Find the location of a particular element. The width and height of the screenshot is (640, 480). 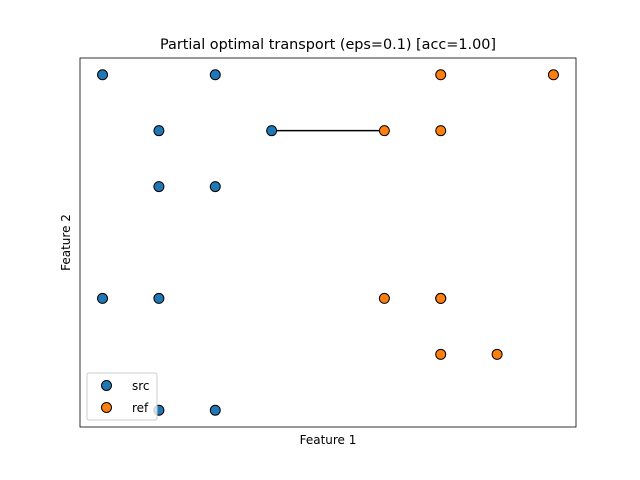

legend-ref-label: ref is located at coordinates (140, 408).